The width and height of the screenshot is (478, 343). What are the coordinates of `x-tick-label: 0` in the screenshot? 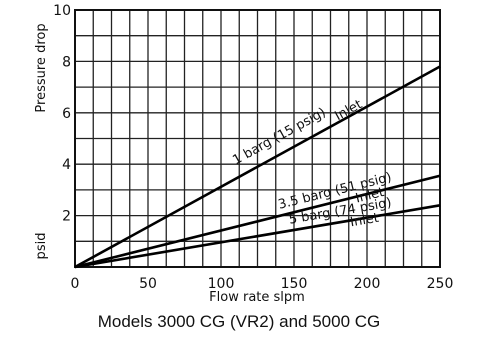 It's located at (75, 284).